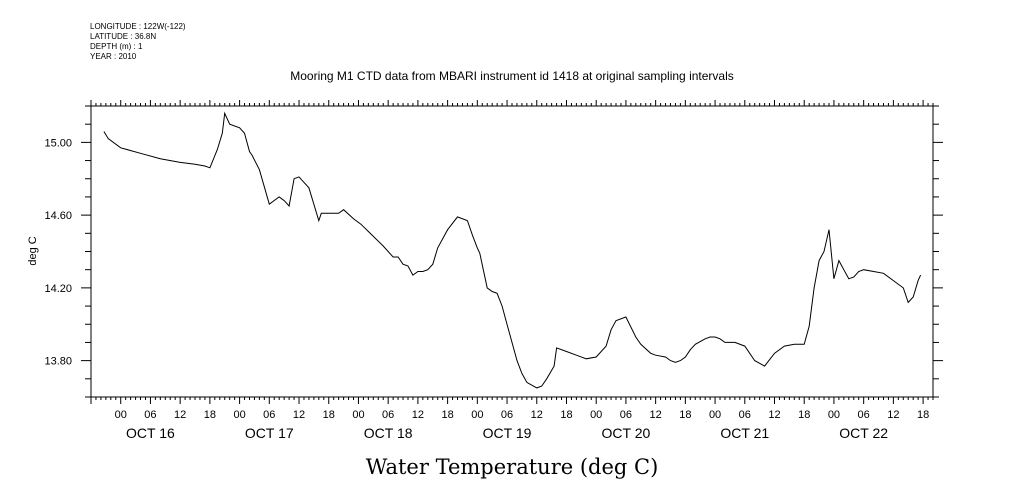  What do you see at coordinates (58, 216) in the screenshot?
I see `y-tick-label: 14.60` at bounding box center [58, 216].